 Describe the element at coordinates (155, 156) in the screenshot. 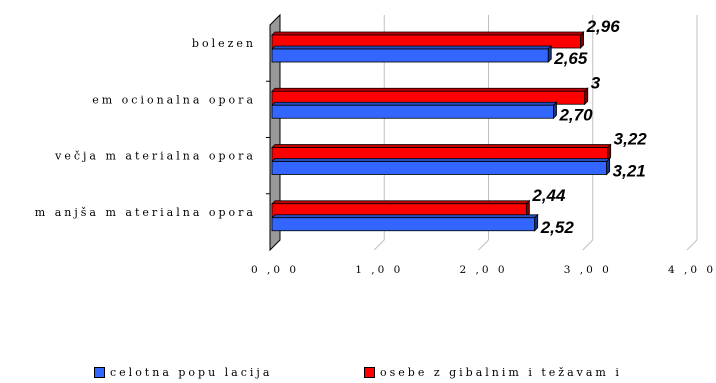

I see `category-label: večja m aterialna opora` at that location.